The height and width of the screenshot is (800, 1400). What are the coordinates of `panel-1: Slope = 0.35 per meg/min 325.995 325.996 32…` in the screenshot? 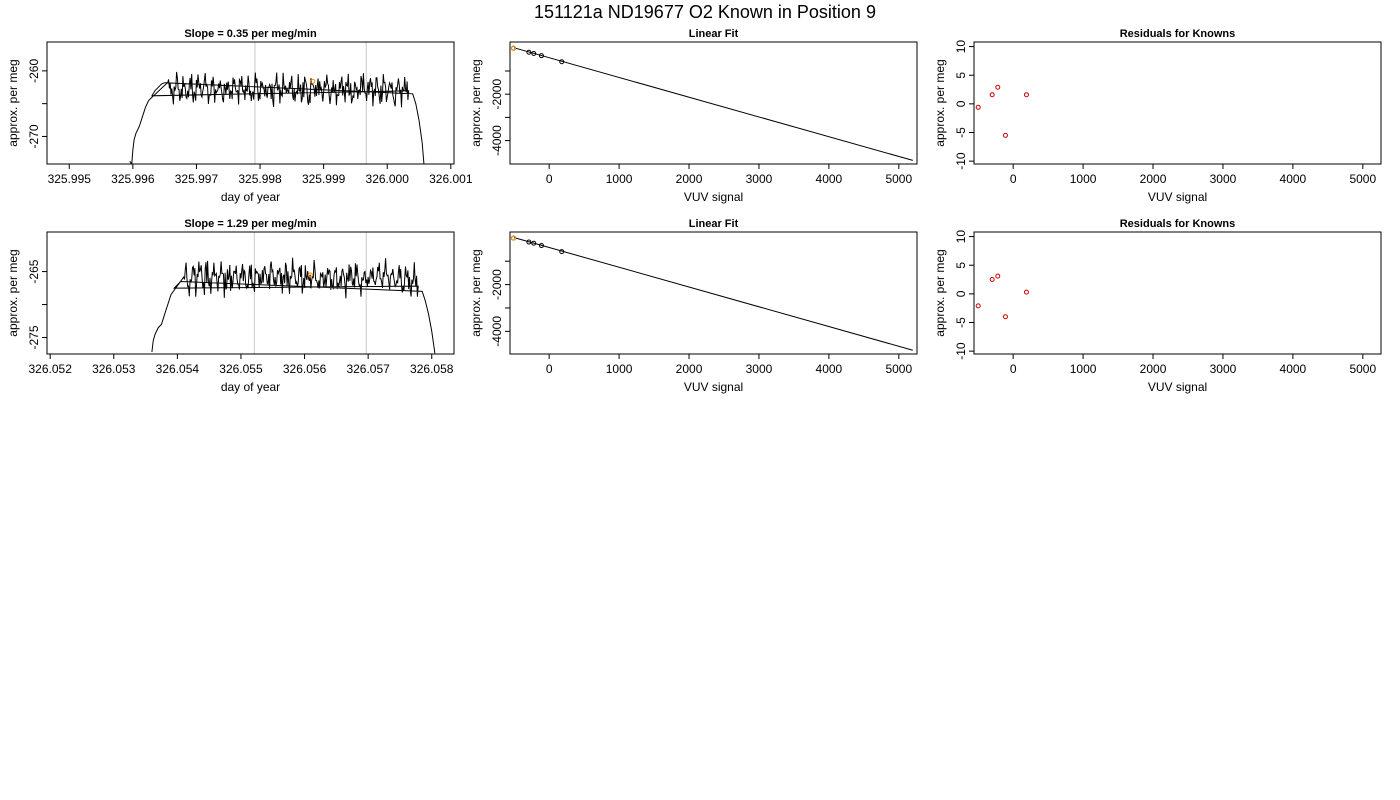 It's located at (239, 116).